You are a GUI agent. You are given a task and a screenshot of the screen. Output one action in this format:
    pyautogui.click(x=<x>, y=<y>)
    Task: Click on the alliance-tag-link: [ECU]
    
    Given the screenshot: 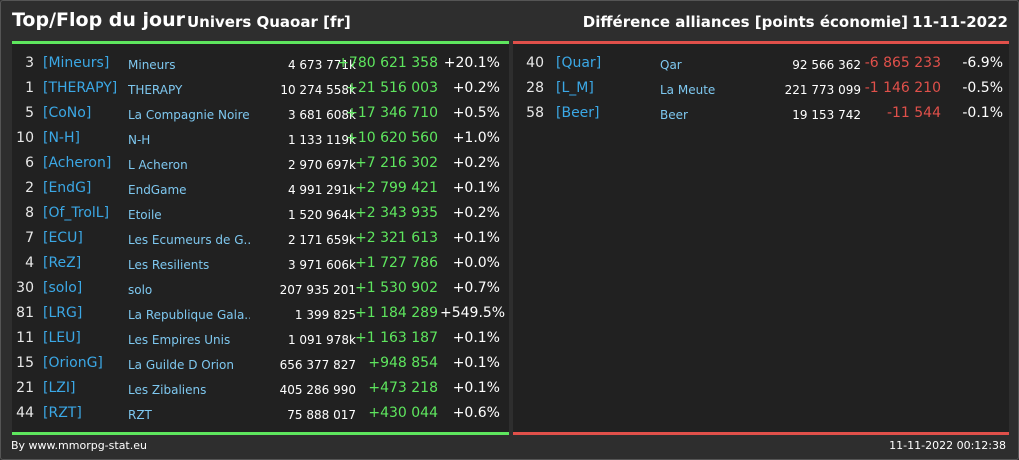 What is the action you would take?
    pyautogui.click(x=63, y=238)
    